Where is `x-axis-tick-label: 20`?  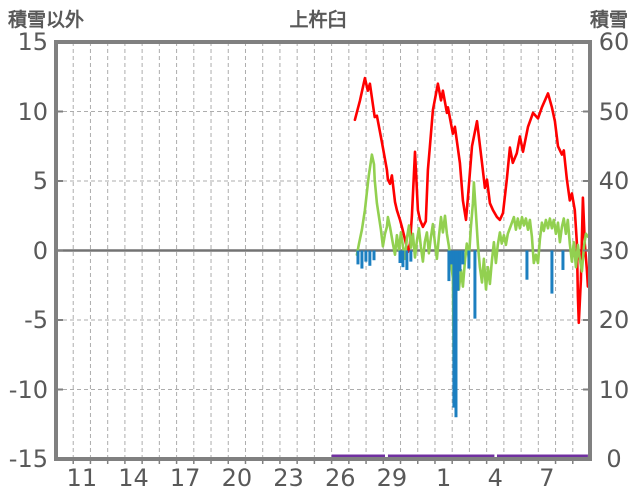
x-axis-tick-label: 20 is located at coordinates (237, 478).